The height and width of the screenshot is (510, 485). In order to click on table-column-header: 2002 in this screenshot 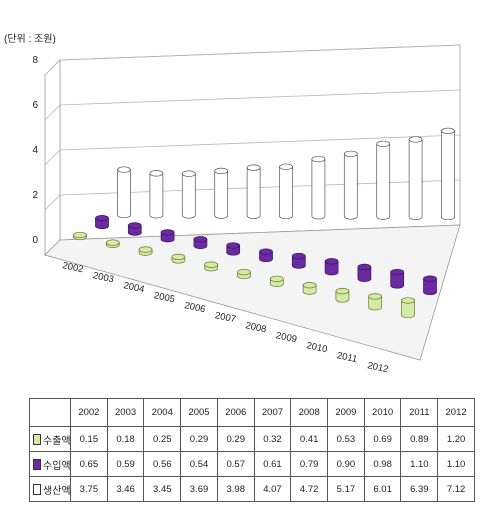, I will do `click(89, 412)`.